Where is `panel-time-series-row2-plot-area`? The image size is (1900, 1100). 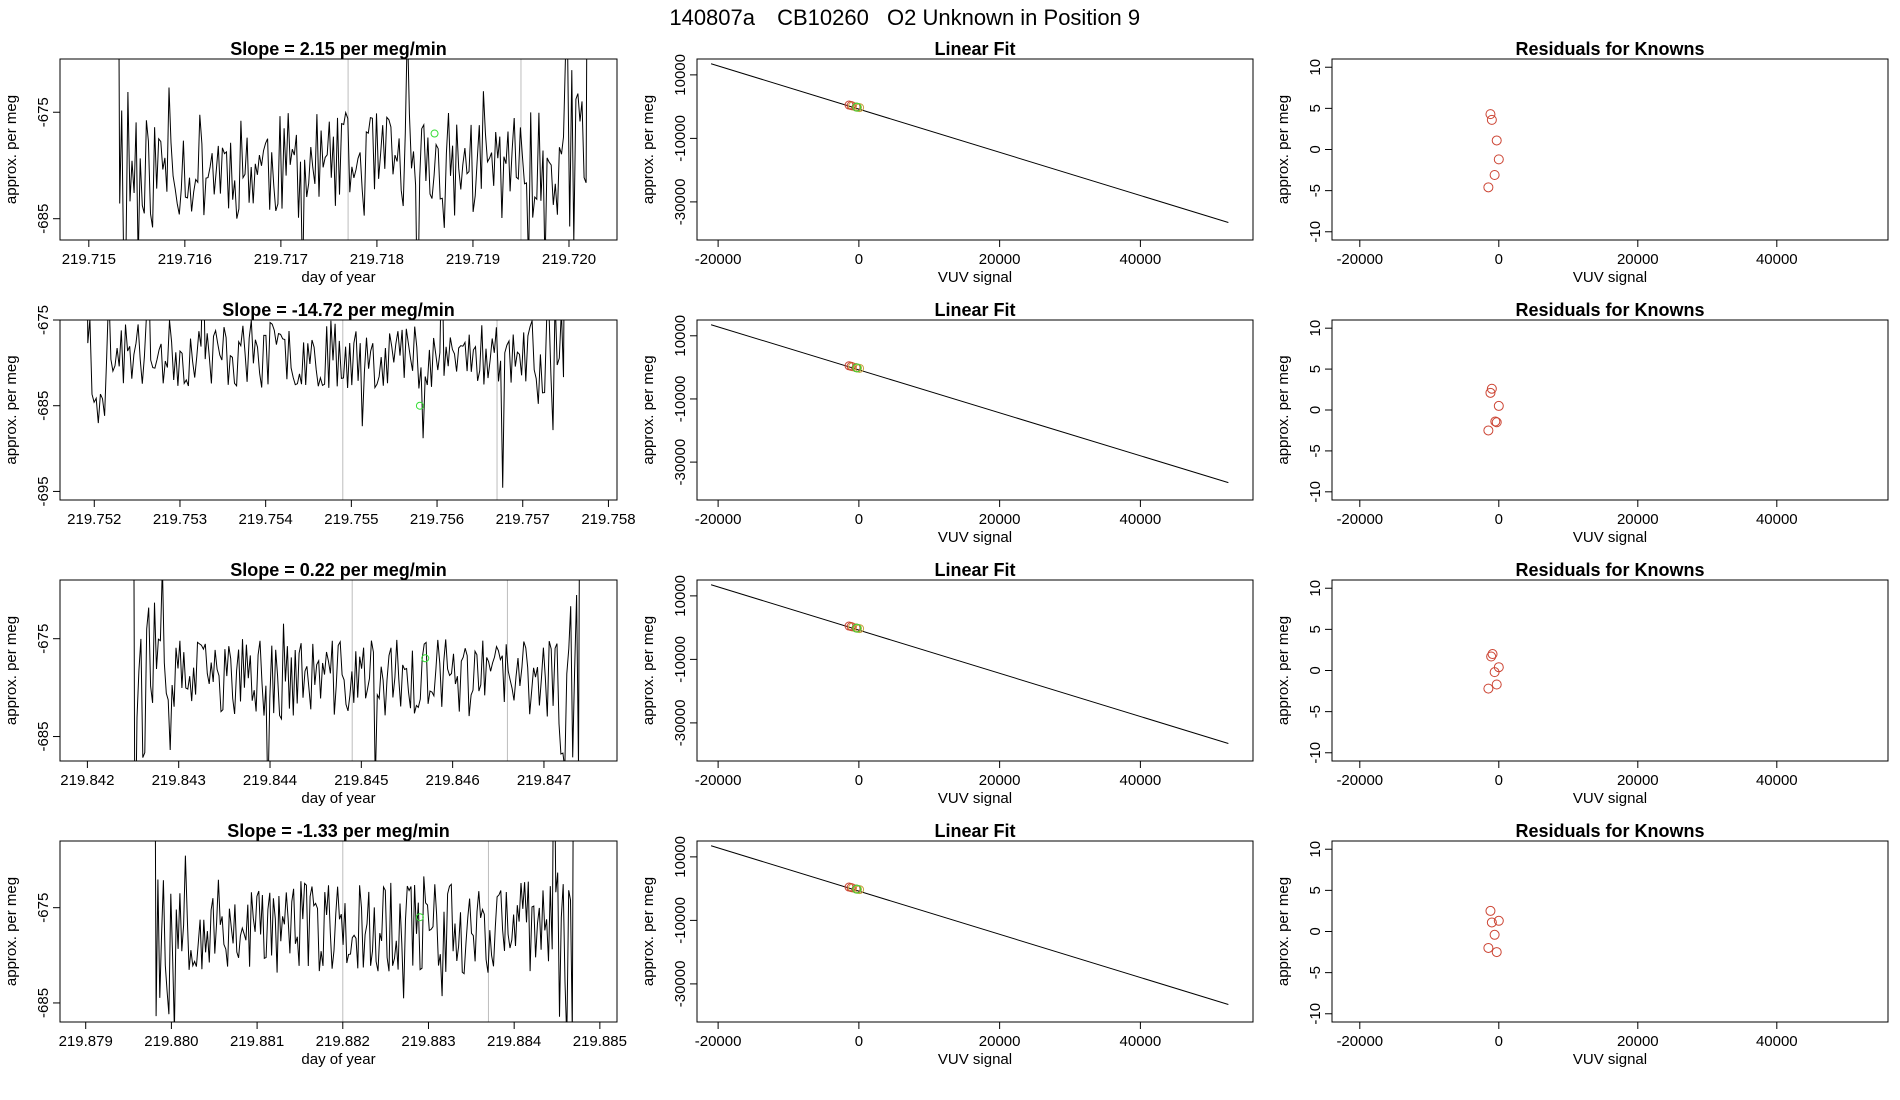
panel-time-series-row2-plot-area is located at coordinates (326, 410).